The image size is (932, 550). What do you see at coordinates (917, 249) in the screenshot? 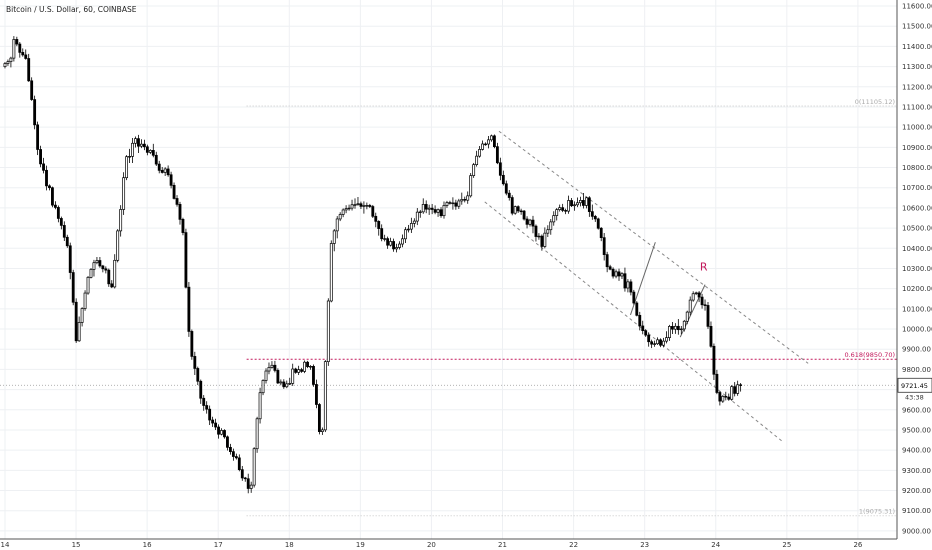
I see `y-tick-label: 10400.00` at bounding box center [917, 249].